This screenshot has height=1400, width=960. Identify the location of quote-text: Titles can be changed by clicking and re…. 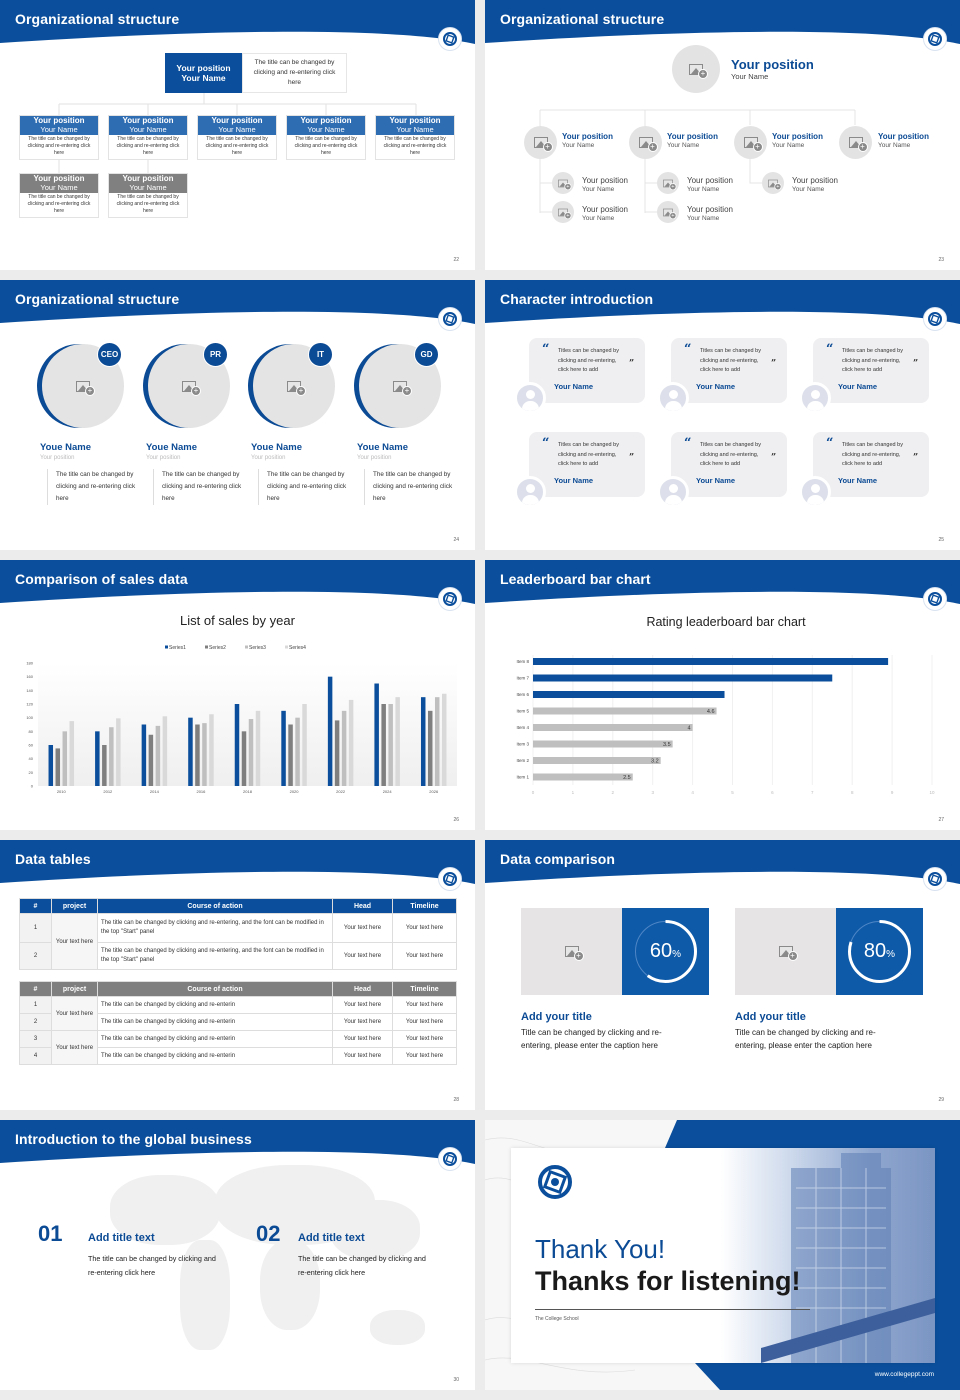
(872, 360).